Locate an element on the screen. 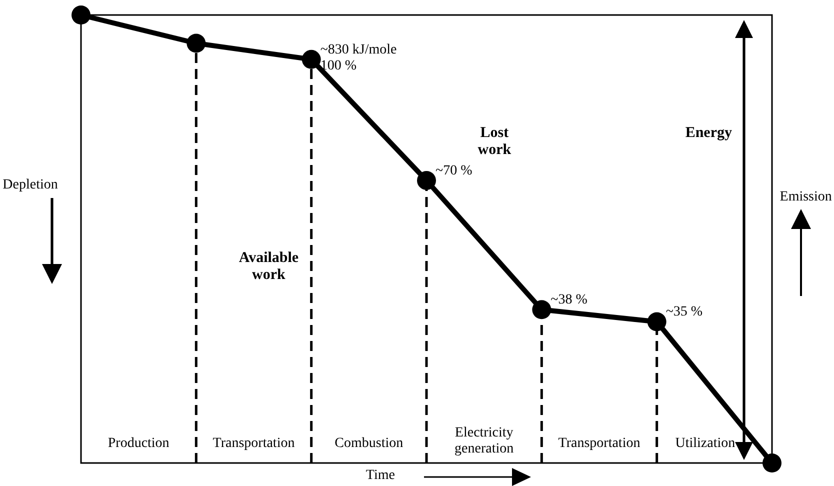  annotation: Combustion is located at coordinates (369, 443).